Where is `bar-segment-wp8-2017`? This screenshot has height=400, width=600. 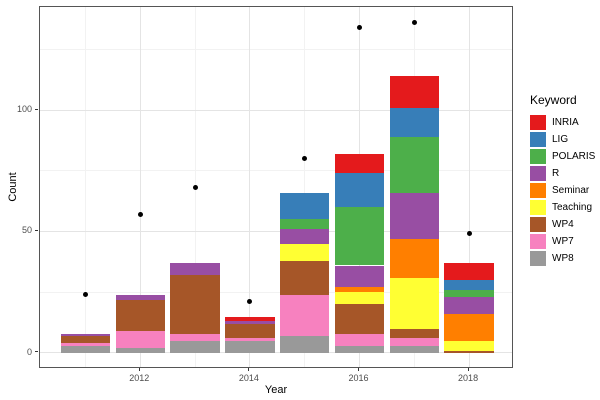 bar-segment-wp8-2017 is located at coordinates (414, 349).